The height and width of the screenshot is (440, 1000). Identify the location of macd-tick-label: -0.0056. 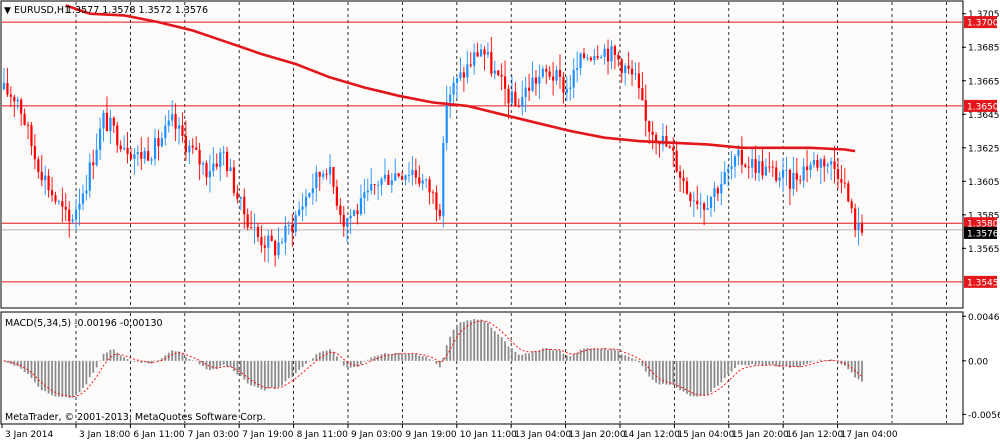
(984, 416).